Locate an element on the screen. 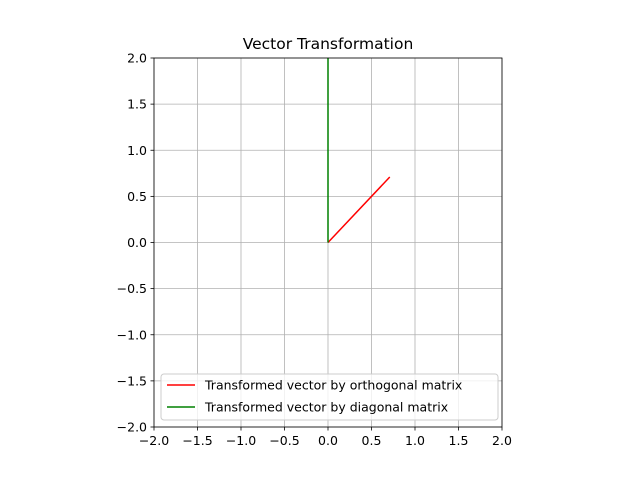 This screenshot has height=480, width=640. x-tick-label: −1.0 is located at coordinates (241, 440).